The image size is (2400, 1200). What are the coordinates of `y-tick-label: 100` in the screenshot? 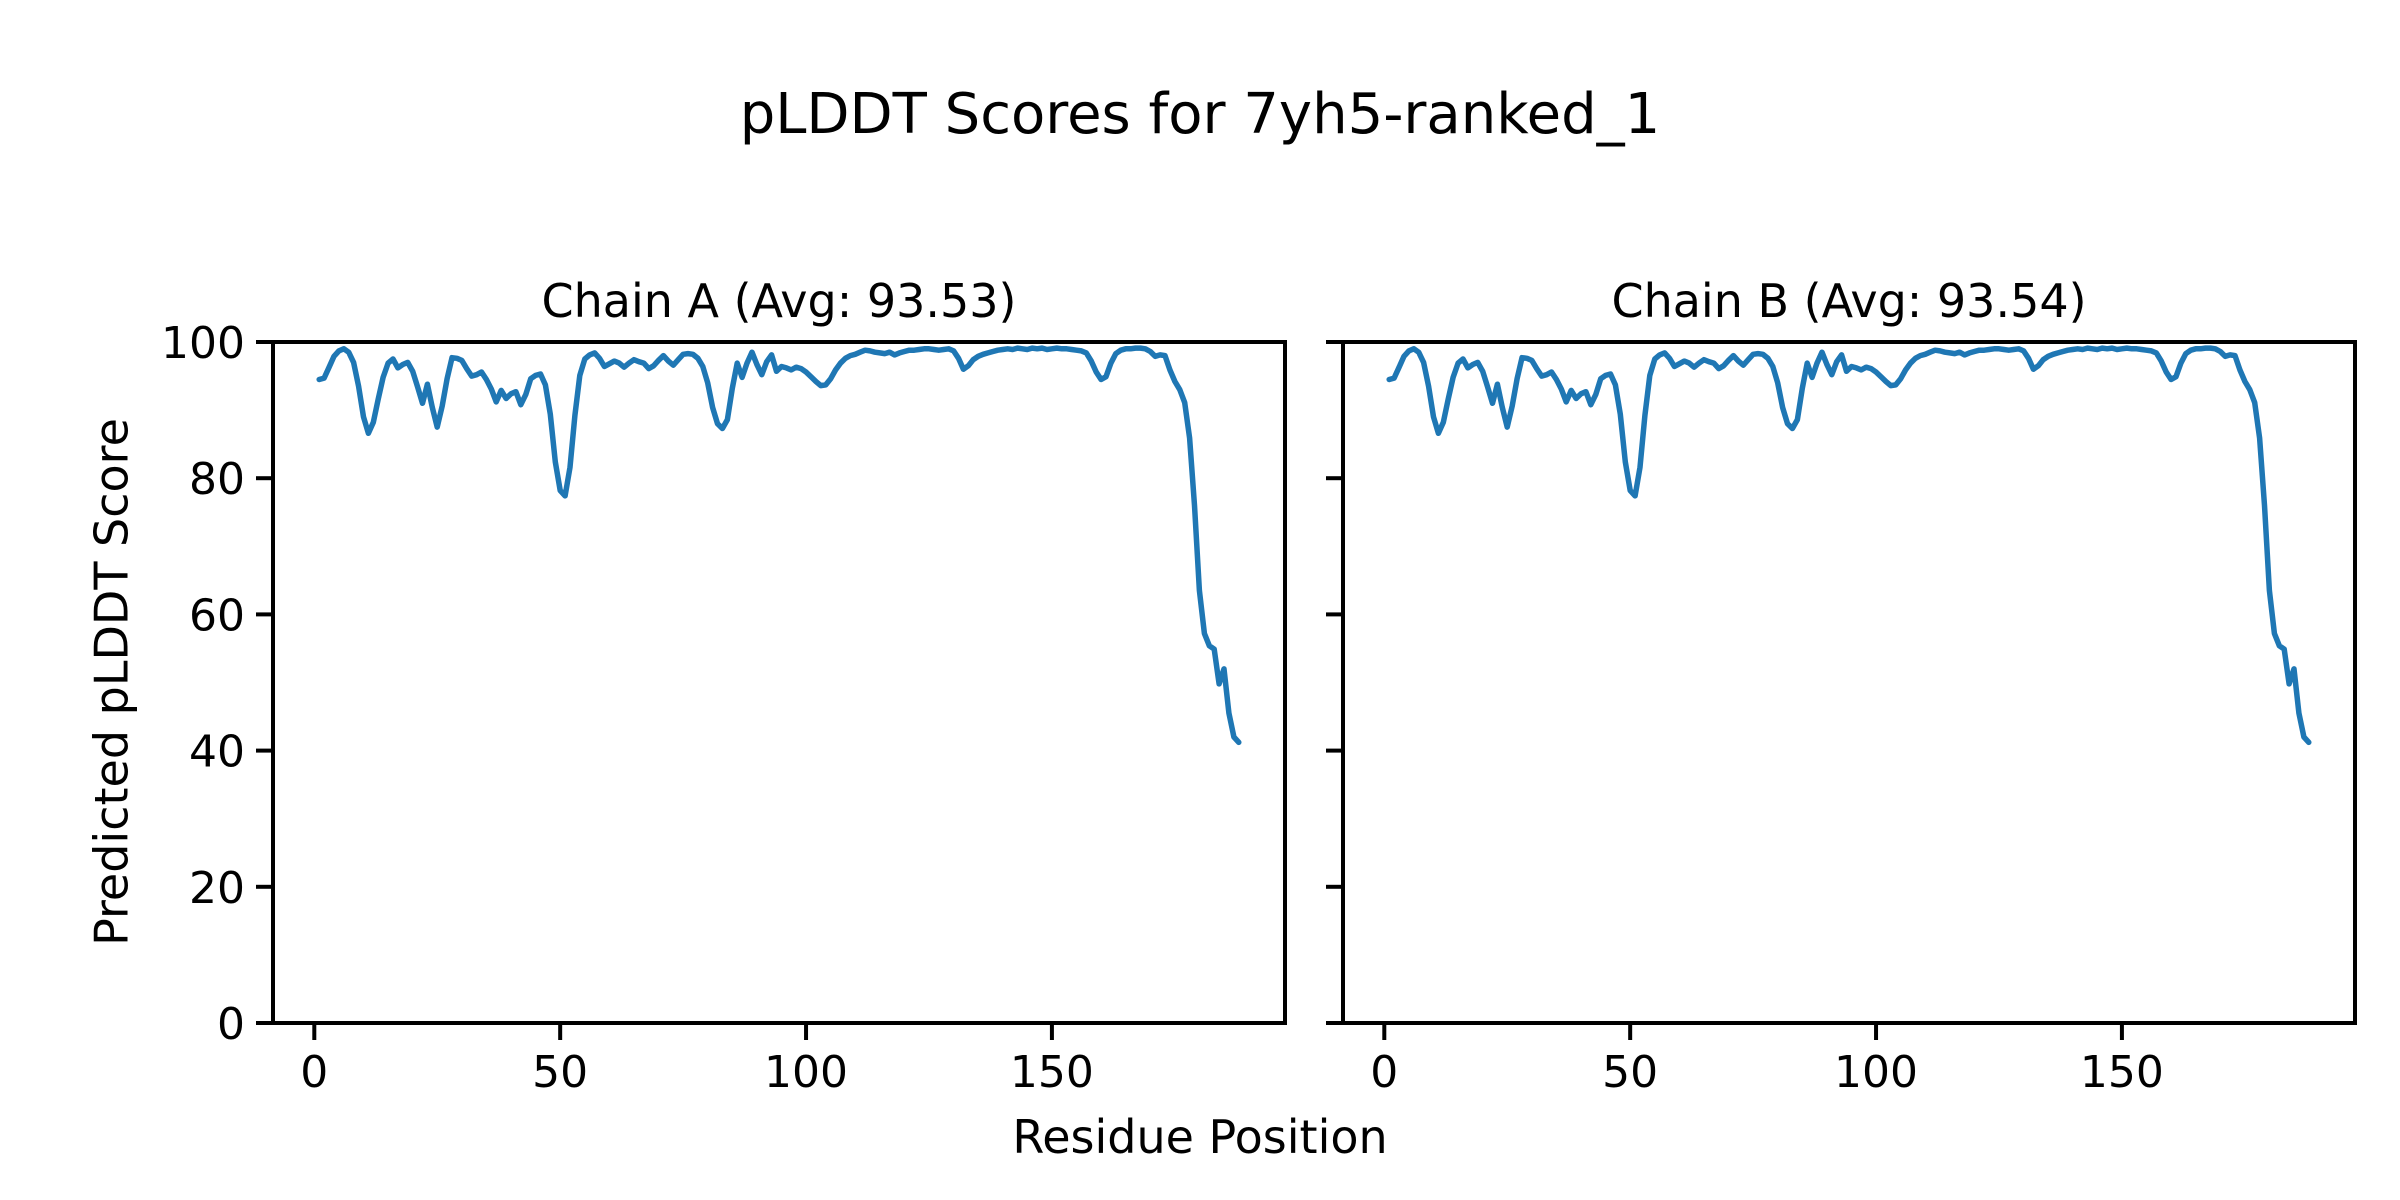 It's located at (203, 343).